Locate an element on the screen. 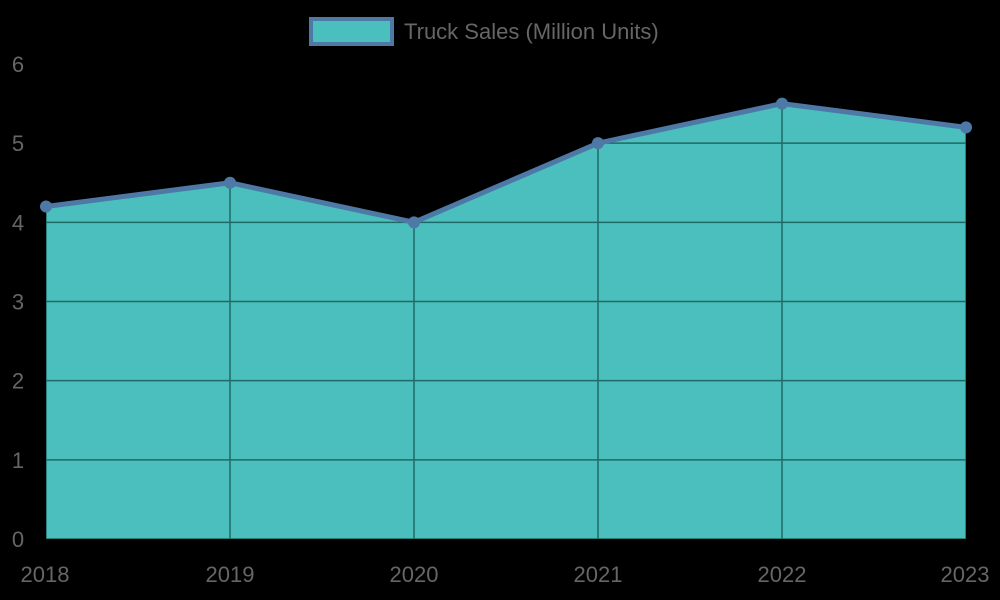  y-tick-label: 4 is located at coordinates (18, 222).